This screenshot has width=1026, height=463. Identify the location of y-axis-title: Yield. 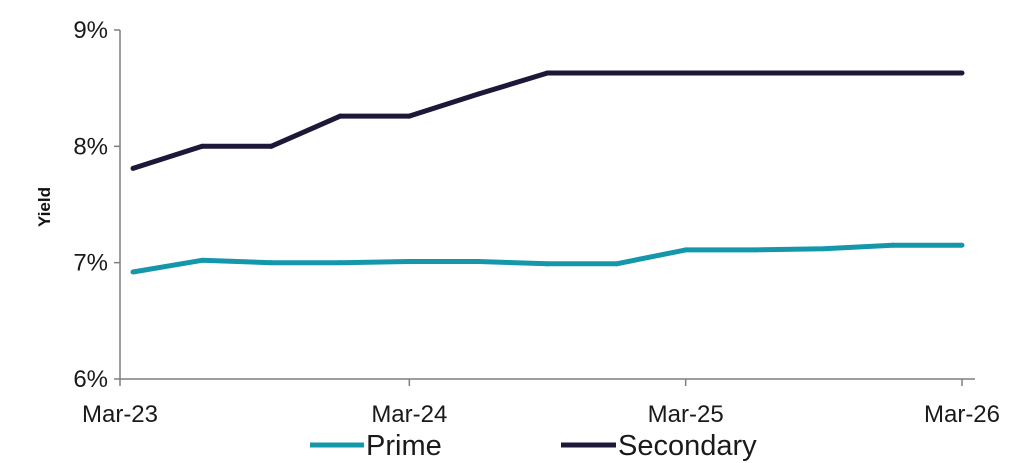
(44, 207).